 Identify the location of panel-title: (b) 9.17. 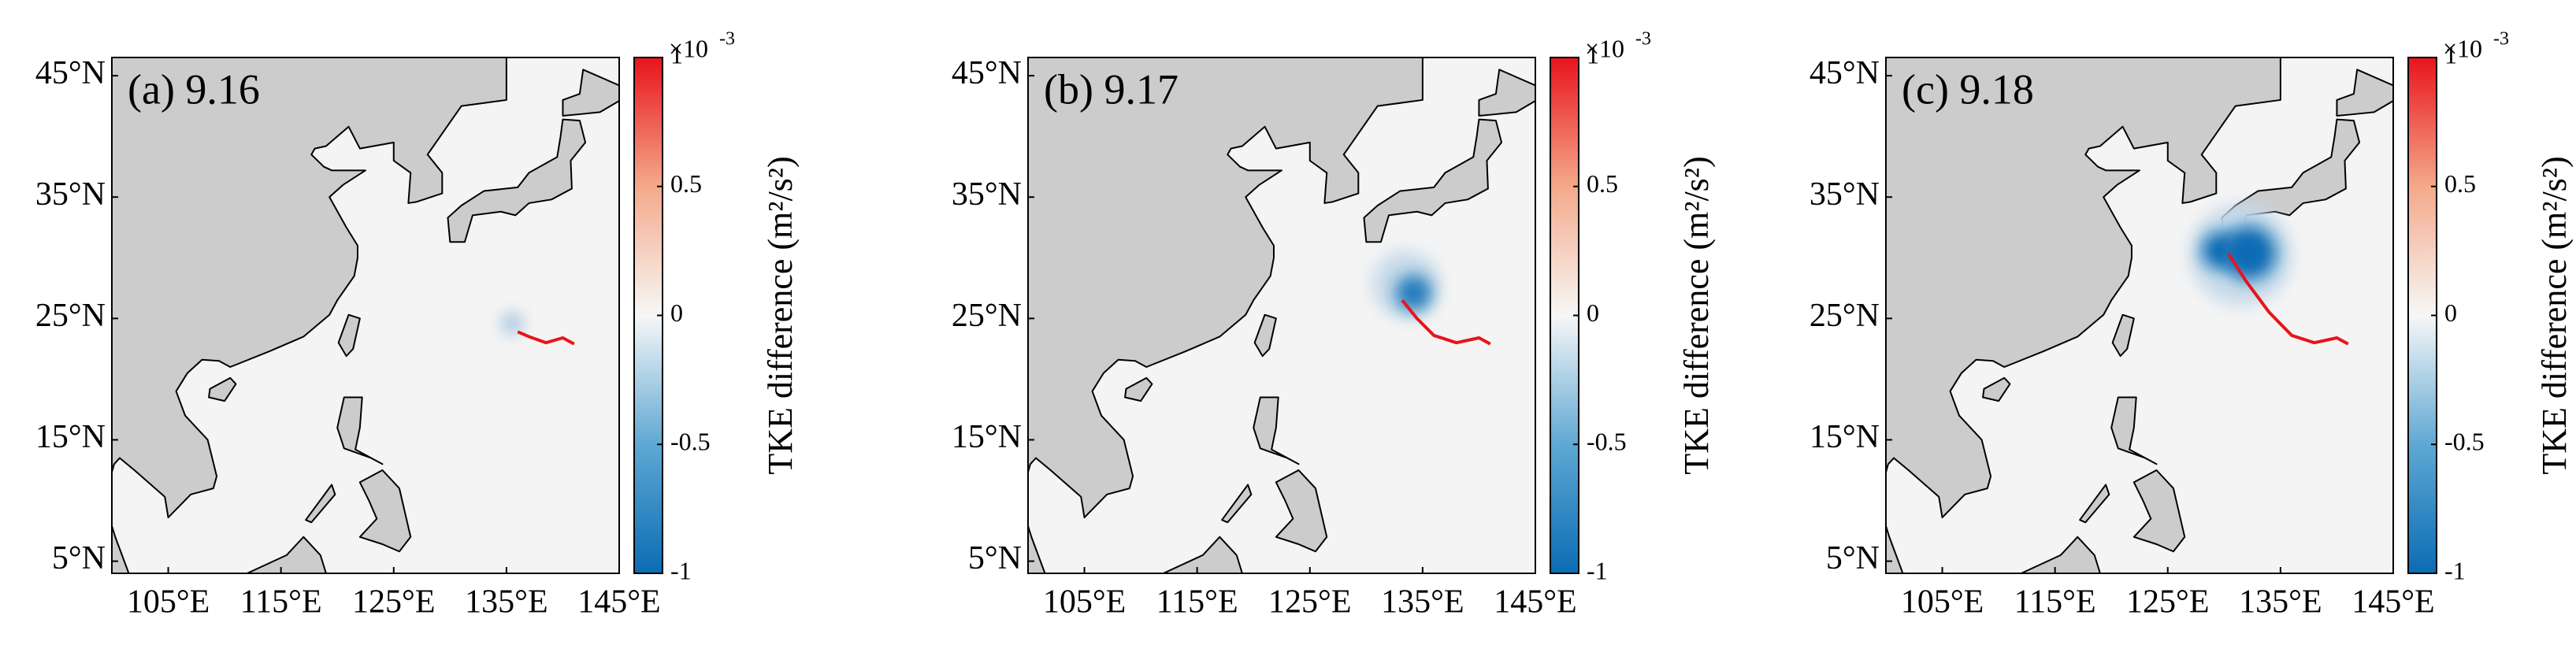
(1111, 89).